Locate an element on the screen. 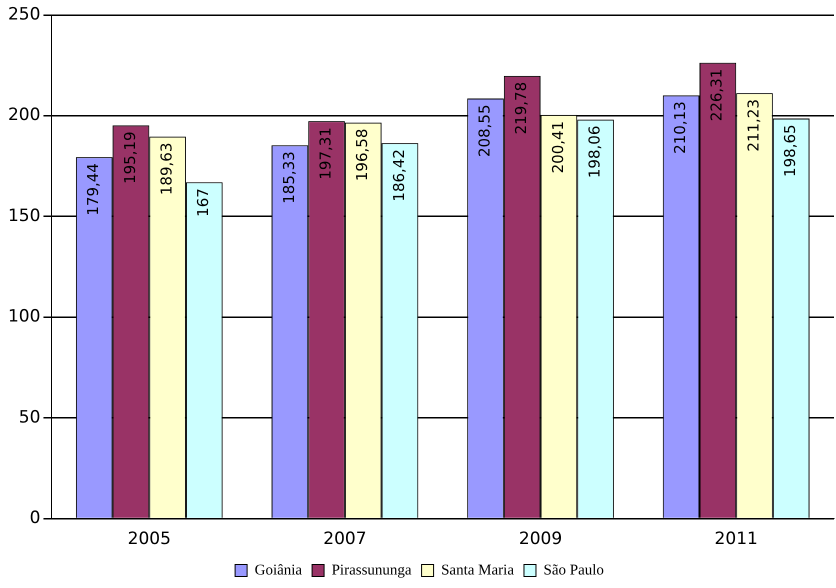 This screenshot has width=836, height=588. data-label: 189,63 is located at coordinates (167, 169).